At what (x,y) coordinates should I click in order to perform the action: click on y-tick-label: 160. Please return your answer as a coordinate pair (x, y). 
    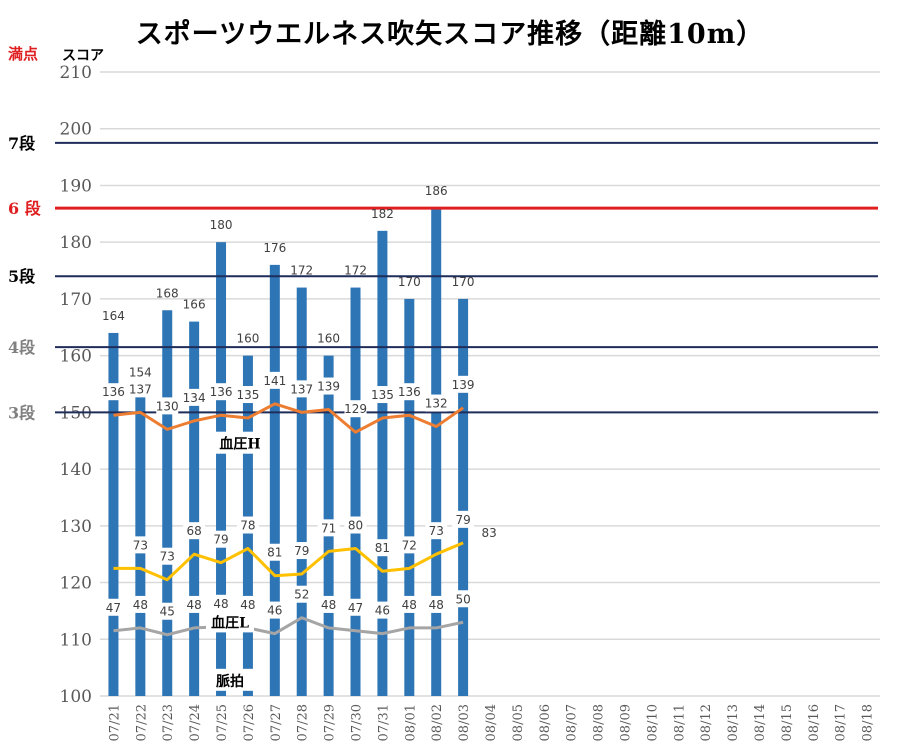
    Looking at the image, I should click on (76, 357).